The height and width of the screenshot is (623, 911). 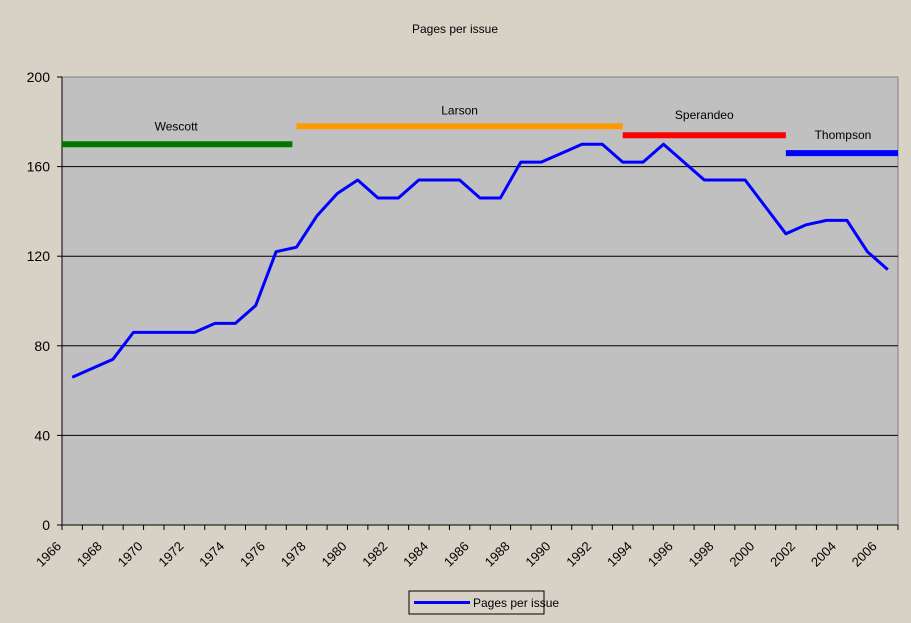 What do you see at coordinates (334, 554) in the screenshot?
I see `x-tick-label: 1980` at bounding box center [334, 554].